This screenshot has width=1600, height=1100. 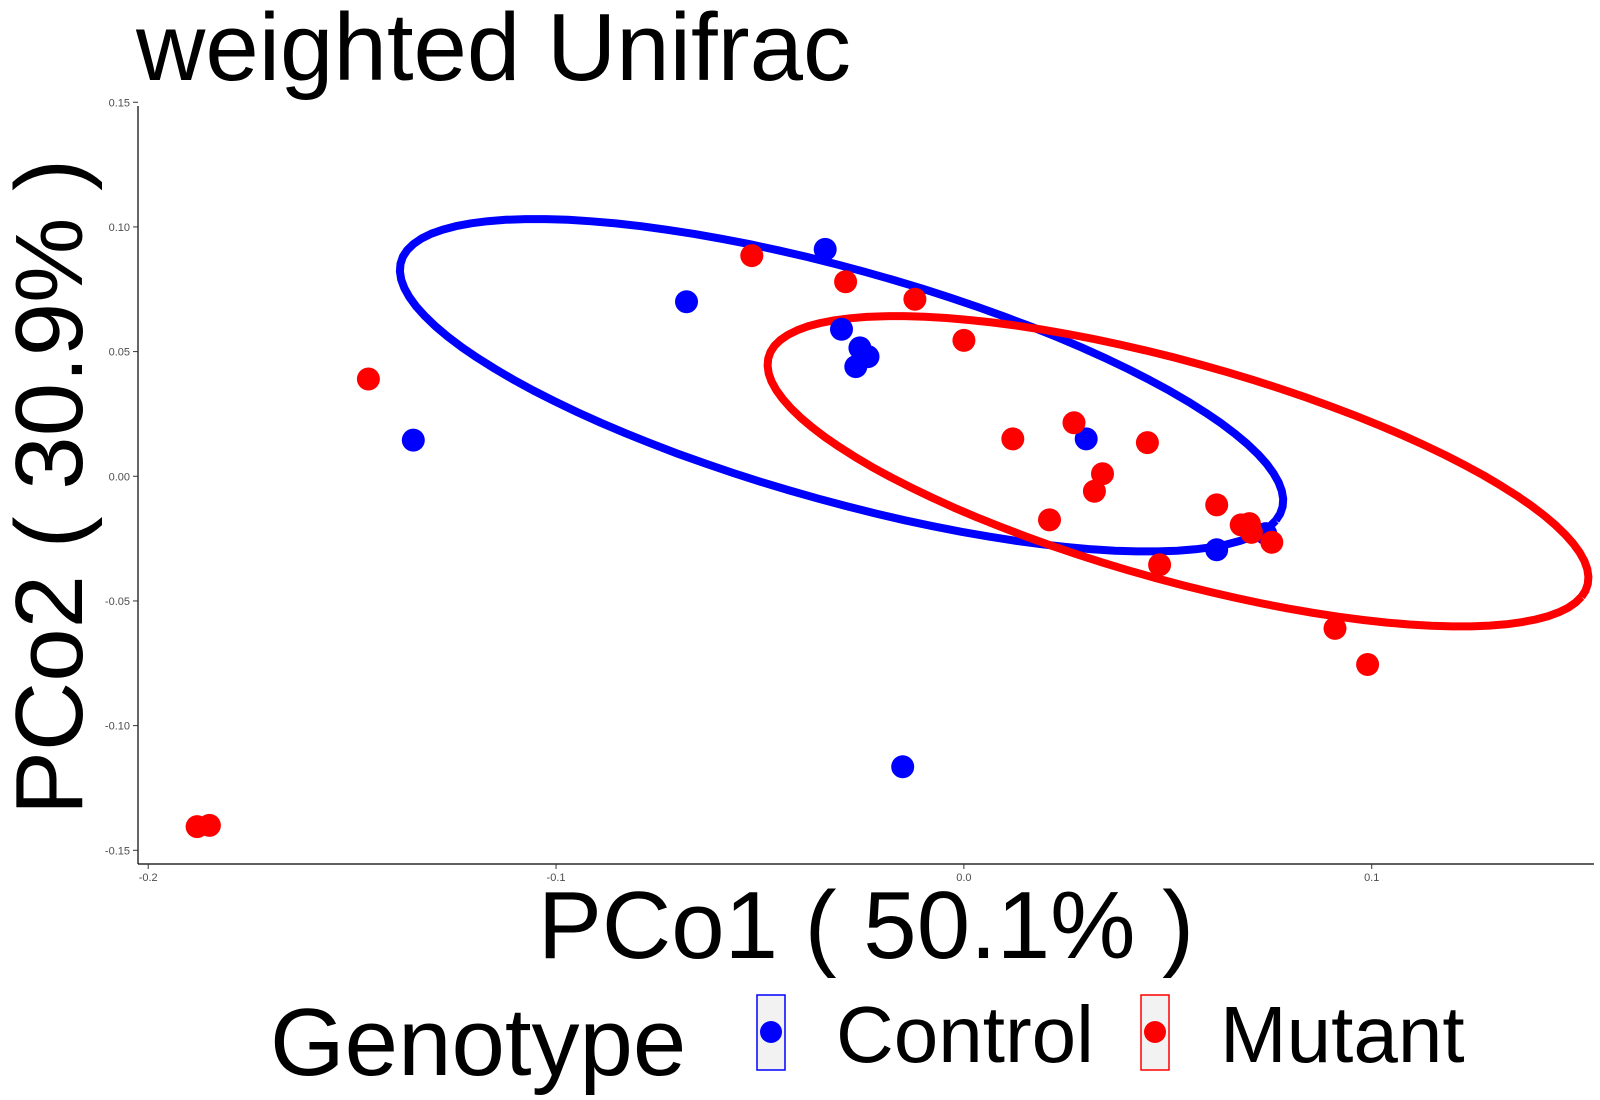 I want to click on legend-label-mutant: Mutant, so click(x=1342, y=1034).